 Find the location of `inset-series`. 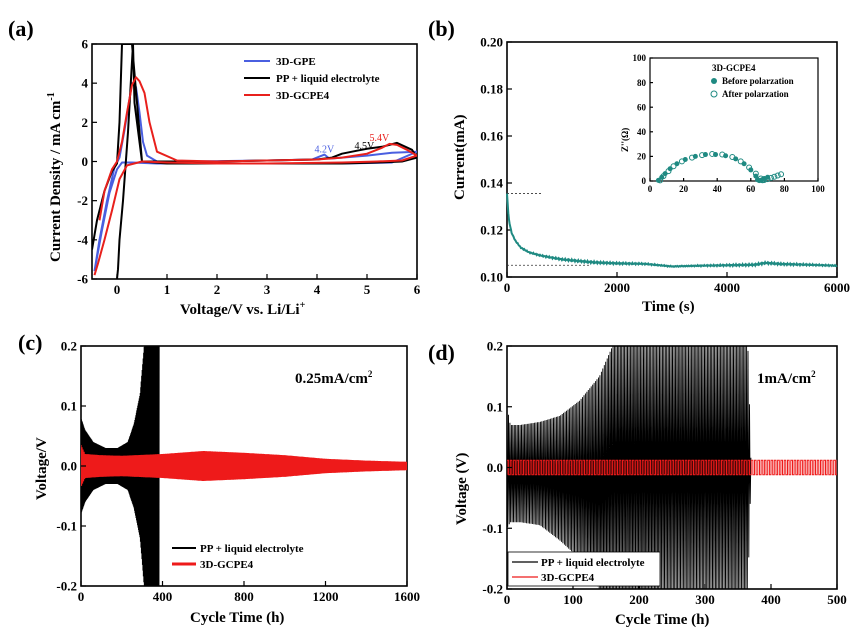

inset-series is located at coordinates (720, 167).